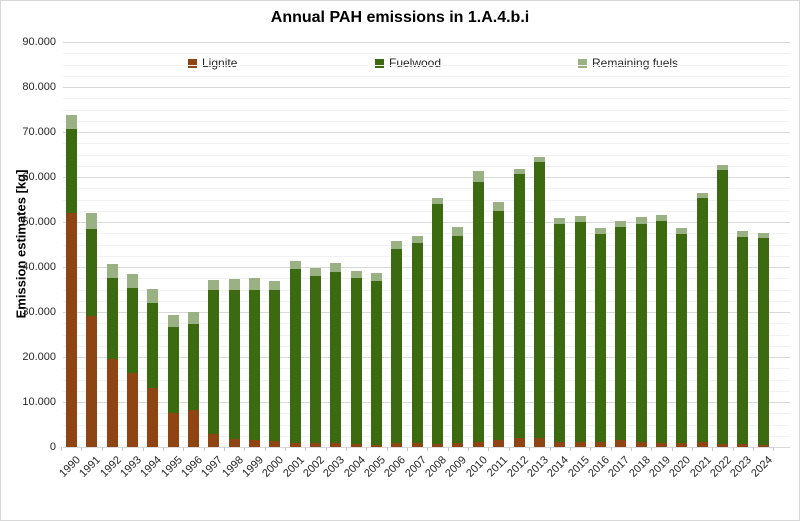  I want to click on x-tick-label-2012: 2012, so click(517, 467).